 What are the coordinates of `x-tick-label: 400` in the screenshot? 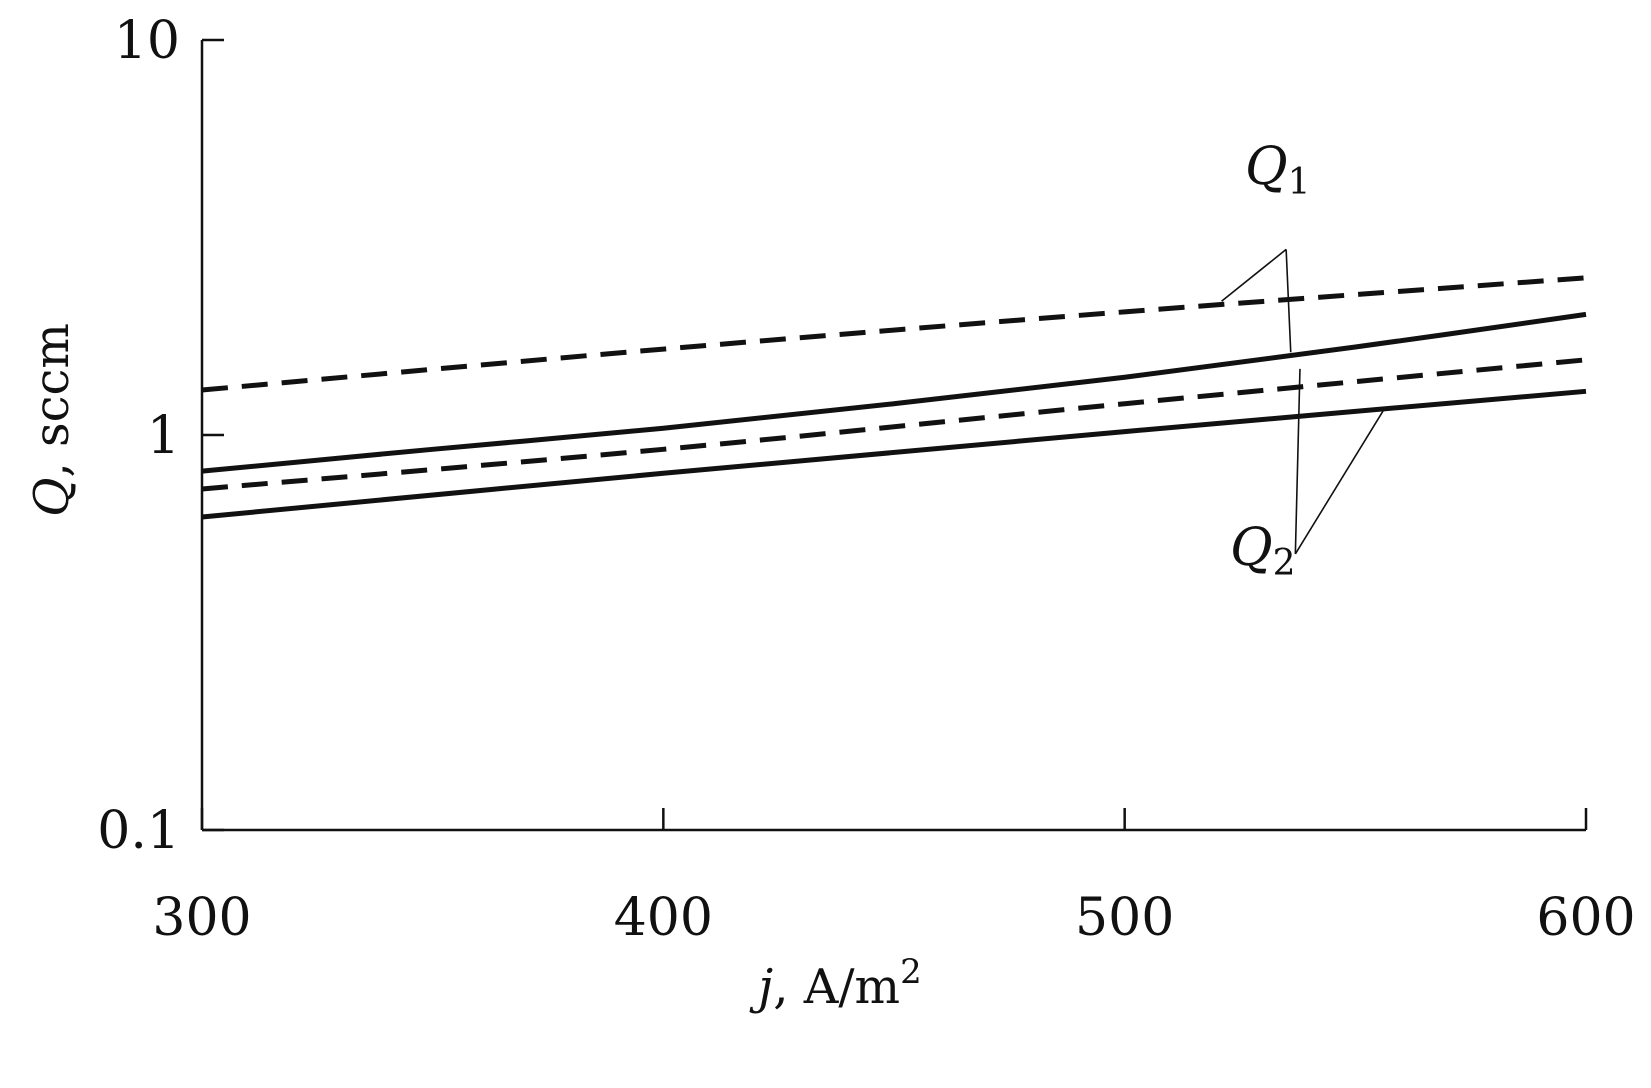 It's located at (663, 918).